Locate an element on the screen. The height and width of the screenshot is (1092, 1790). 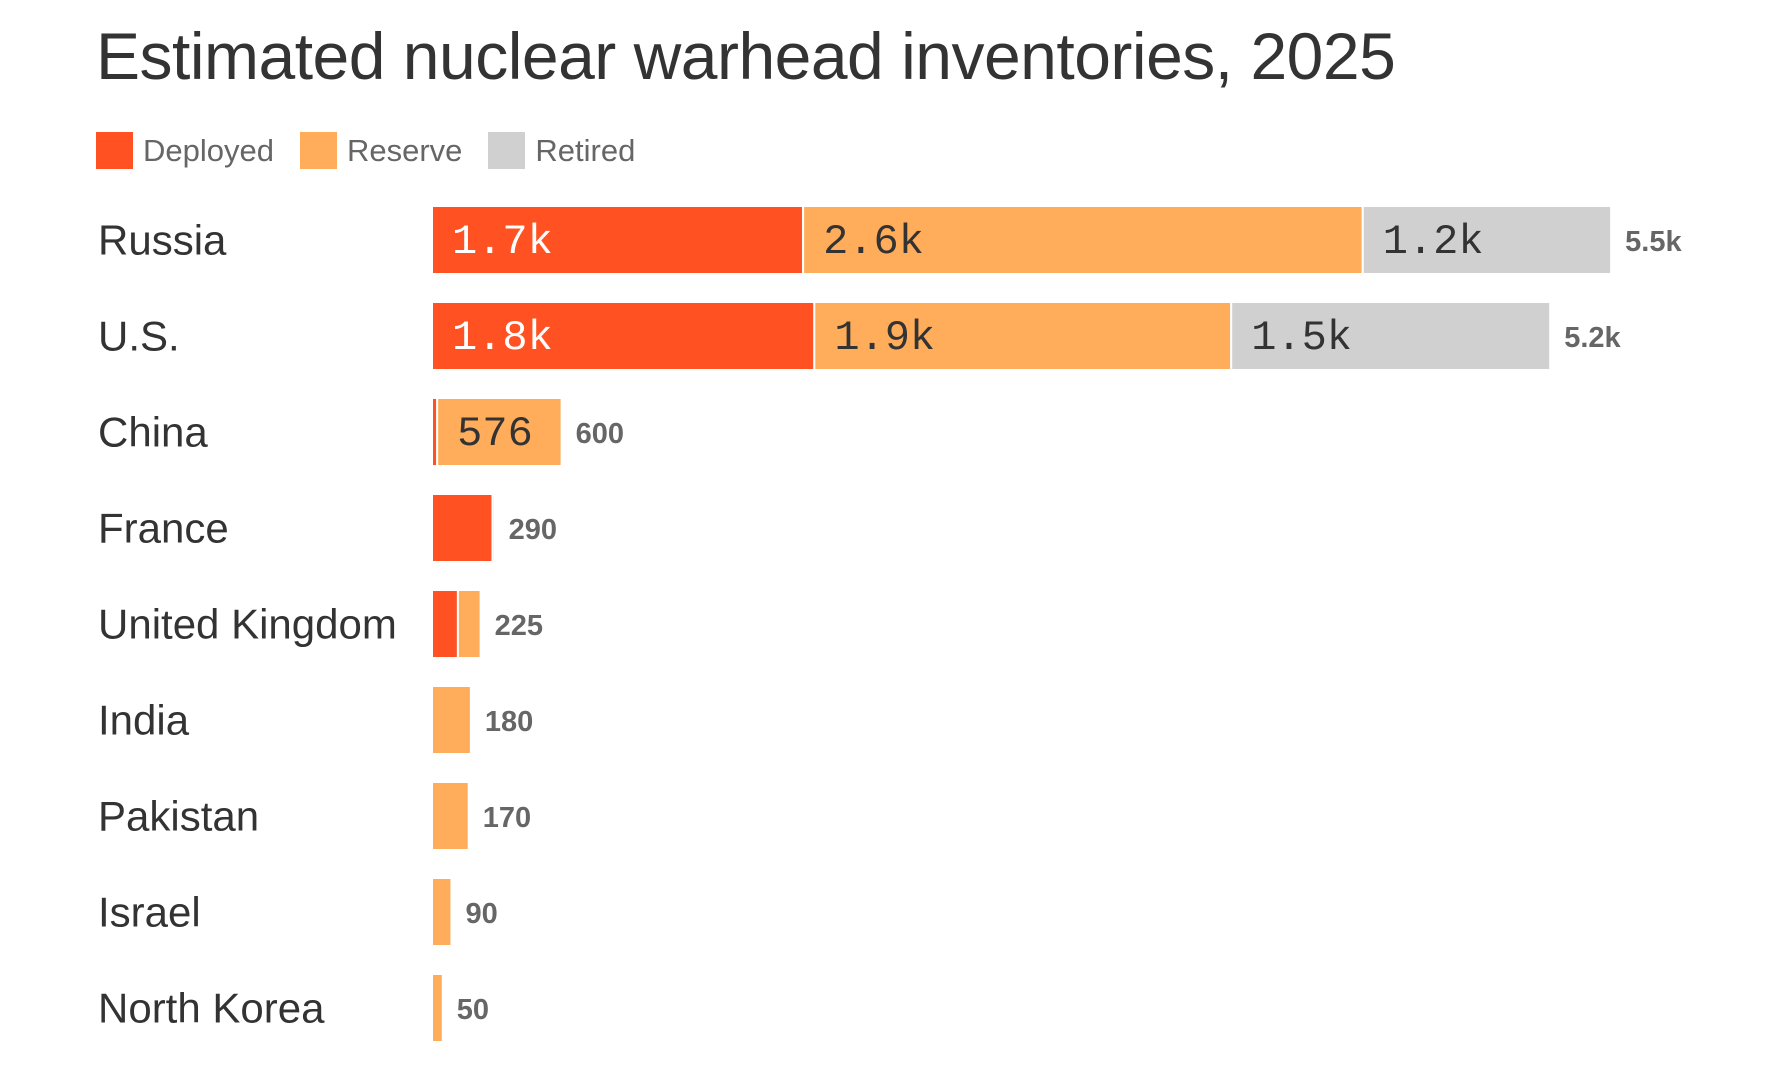
category-label-israel: Israel is located at coordinates (149, 912).